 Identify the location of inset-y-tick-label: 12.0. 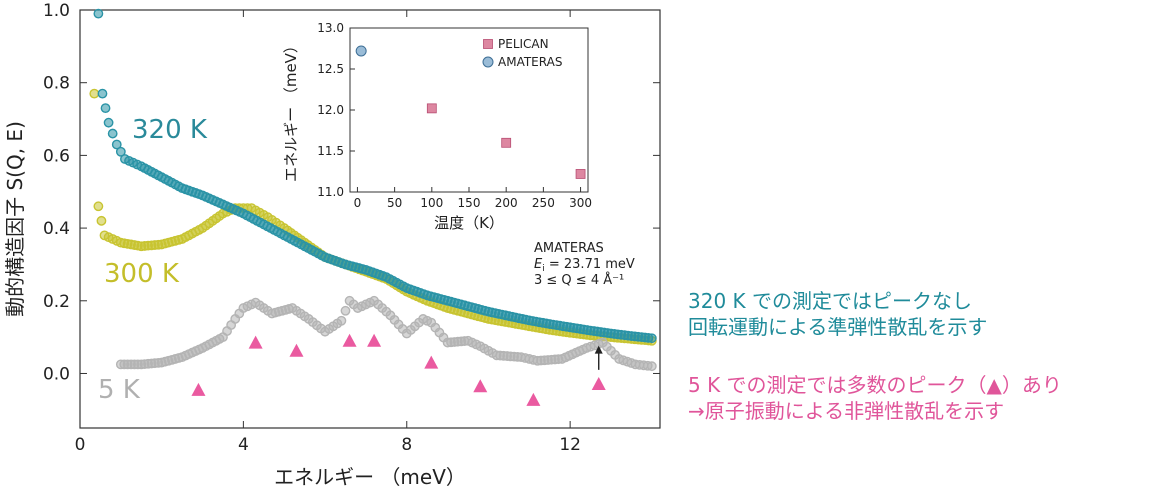
(330, 110).